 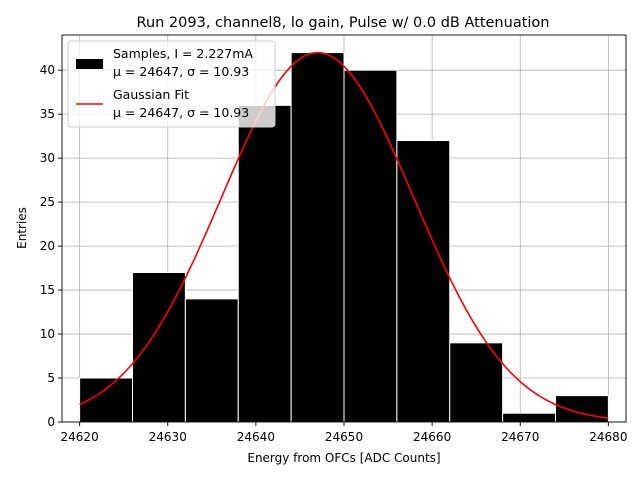 I want to click on y-tick-label: 30, so click(x=47, y=158).